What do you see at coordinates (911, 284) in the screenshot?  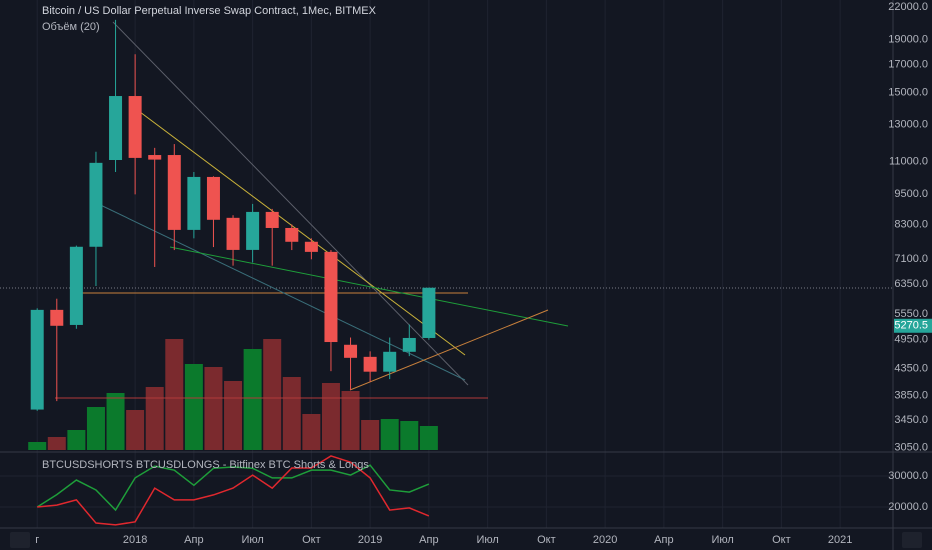 I see `y-tick-label: 6350.0` at bounding box center [911, 284].